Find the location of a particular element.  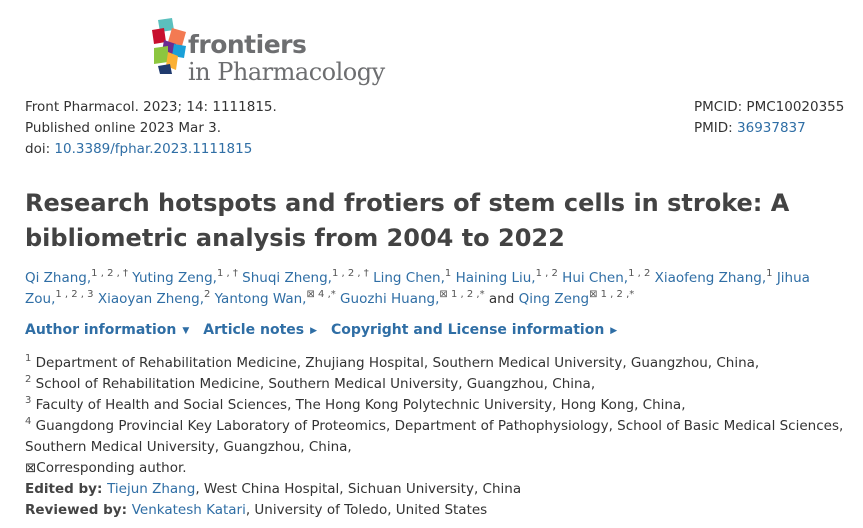

journal-logo: frontiers in Pharmacology is located at coordinates (280, 52).